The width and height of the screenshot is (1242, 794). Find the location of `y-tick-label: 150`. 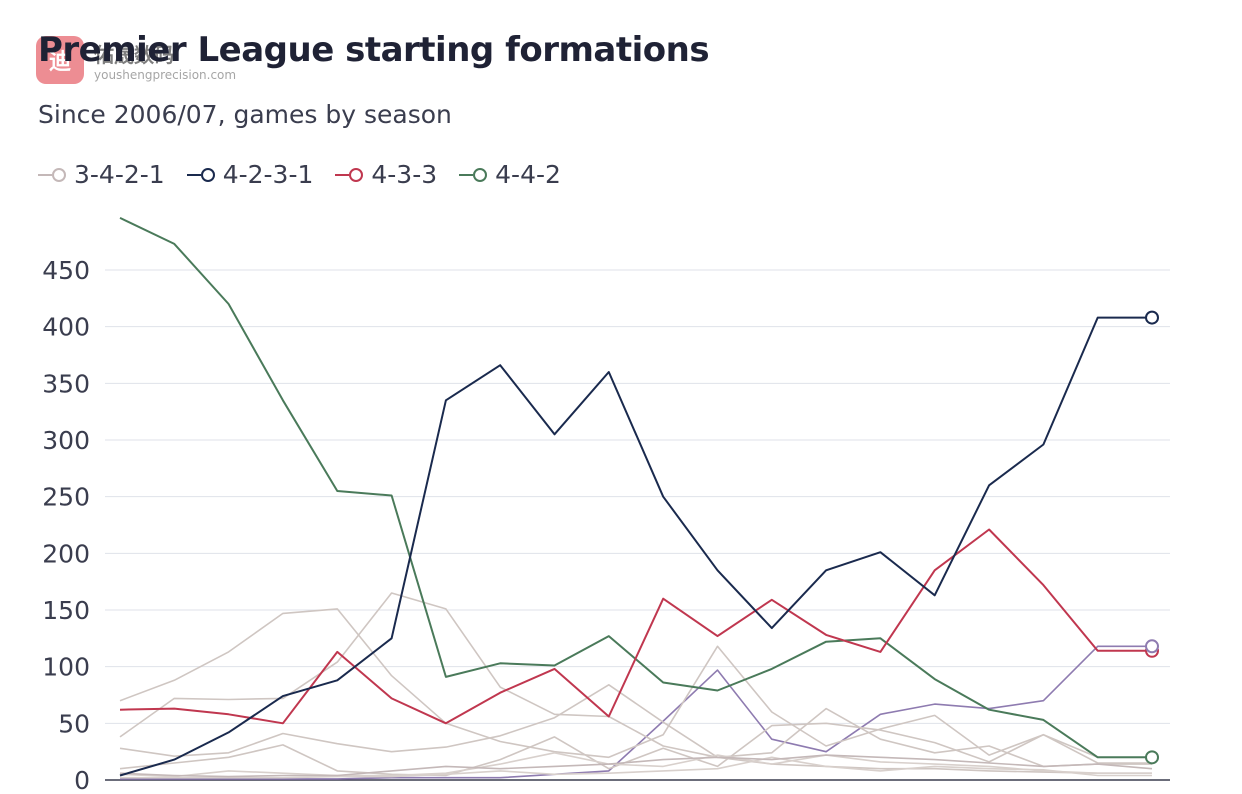

y-tick-label: 150 is located at coordinates (66, 610).